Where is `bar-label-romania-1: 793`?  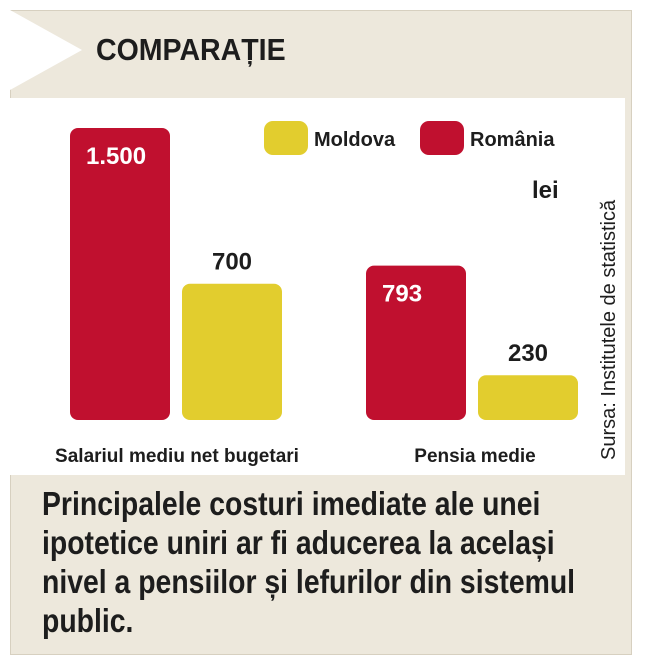
bar-label-romania-1: 793 is located at coordinates (402, 294).